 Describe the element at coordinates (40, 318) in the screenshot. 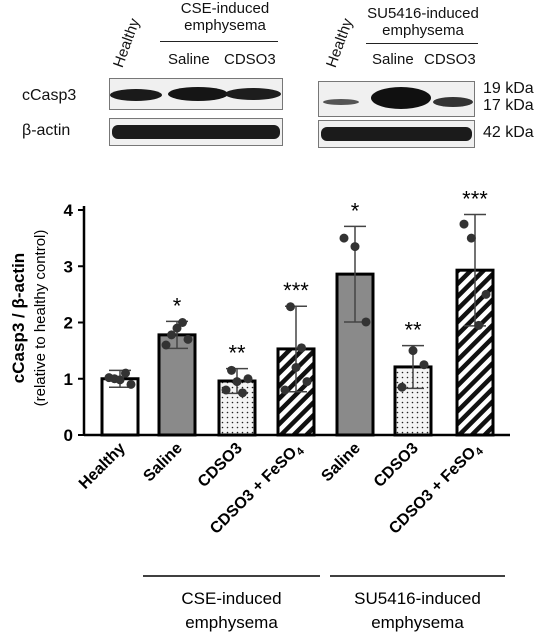

I see `y-axis-sublabel: (relative to healthy control)` at that location.